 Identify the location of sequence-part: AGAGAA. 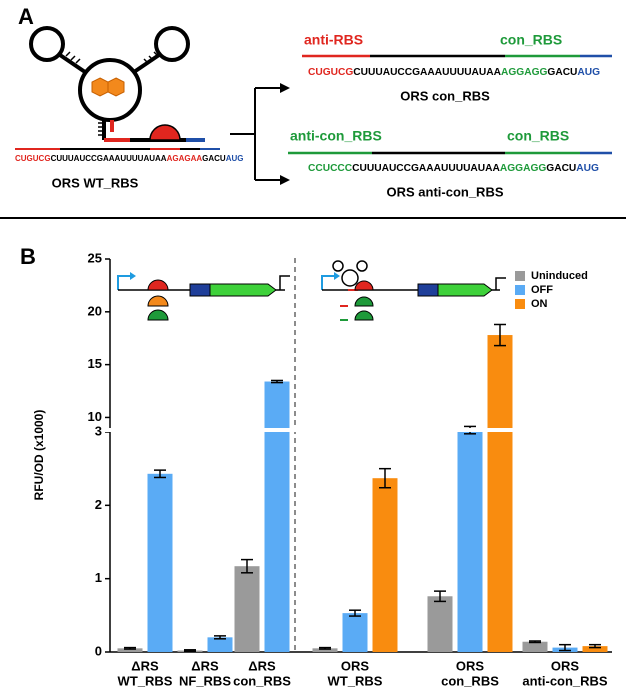
(185, 158).